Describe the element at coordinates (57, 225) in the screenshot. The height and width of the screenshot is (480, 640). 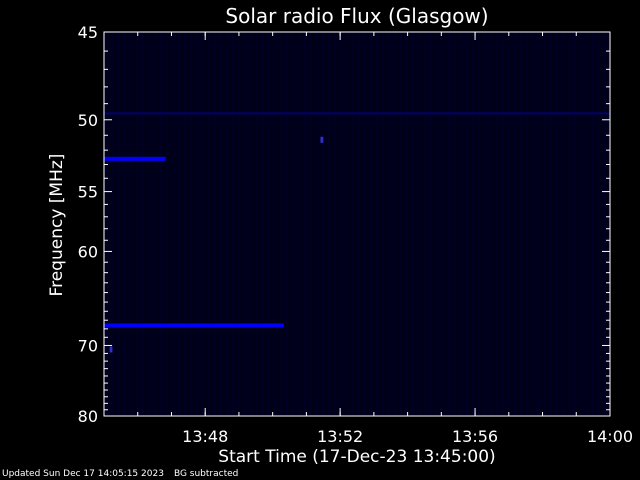
I see `y-axis-label: Frequency [MHz]` at that location.